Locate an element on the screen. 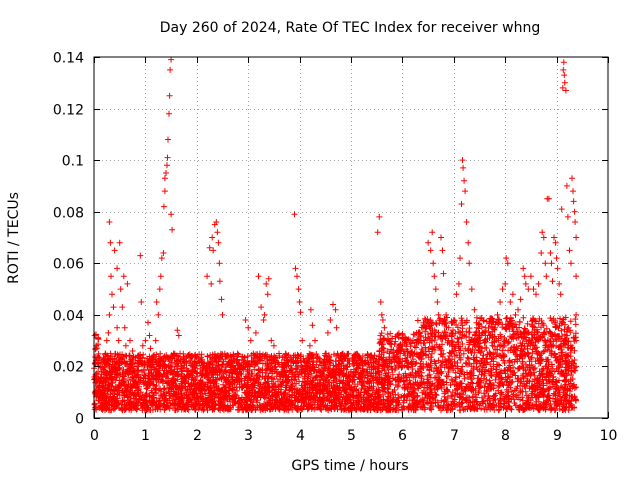 The width and height of the screenshot is (640, 480). x-tick-label: 4 is located at coordinates (300, 436).